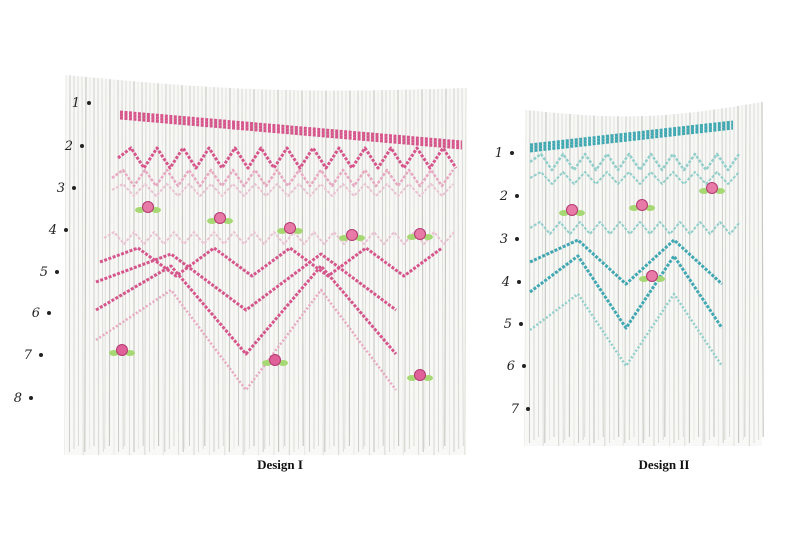 Image resolution: width=800 pixels, height=534 pixels. What do you see at coordinates (36, 313) in the screenshot?
I see `row-number: 6` at bounding box center [36, 313].